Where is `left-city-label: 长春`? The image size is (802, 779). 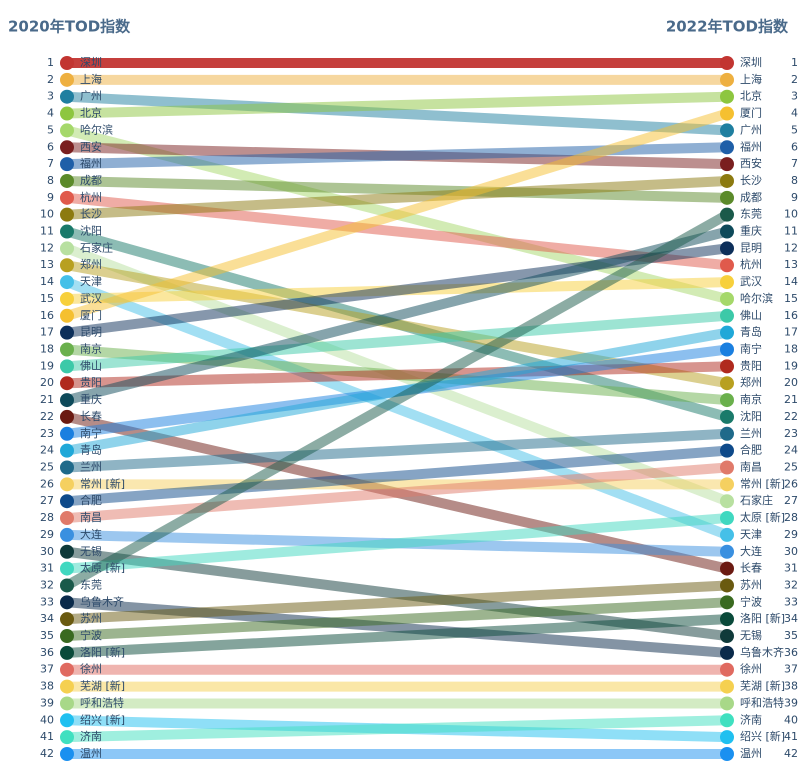 left-city-label: 长春 is located at coordinates (91, 416).